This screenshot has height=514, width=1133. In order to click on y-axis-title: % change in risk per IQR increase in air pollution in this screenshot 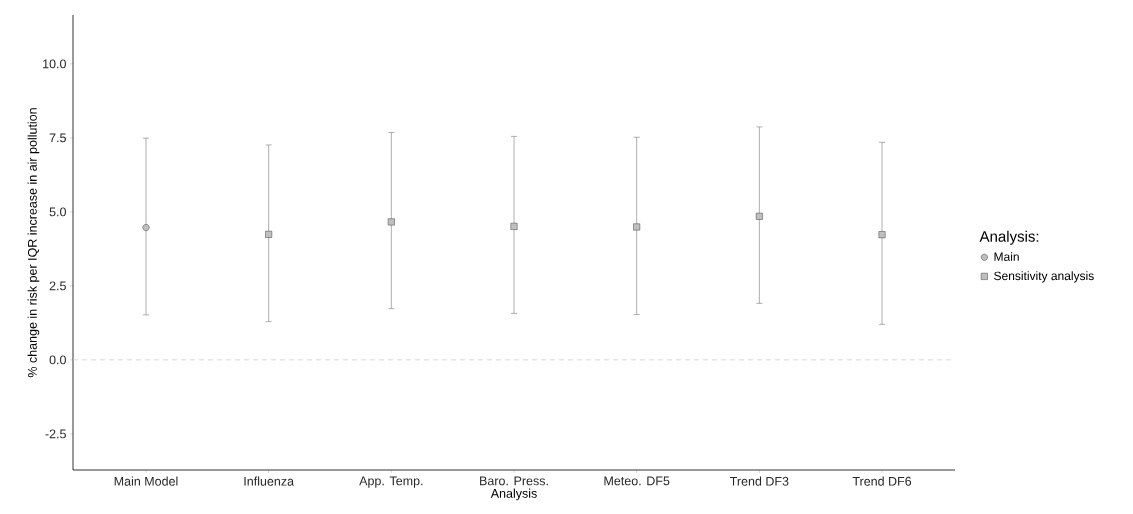, I will do `click(33, 243)`.